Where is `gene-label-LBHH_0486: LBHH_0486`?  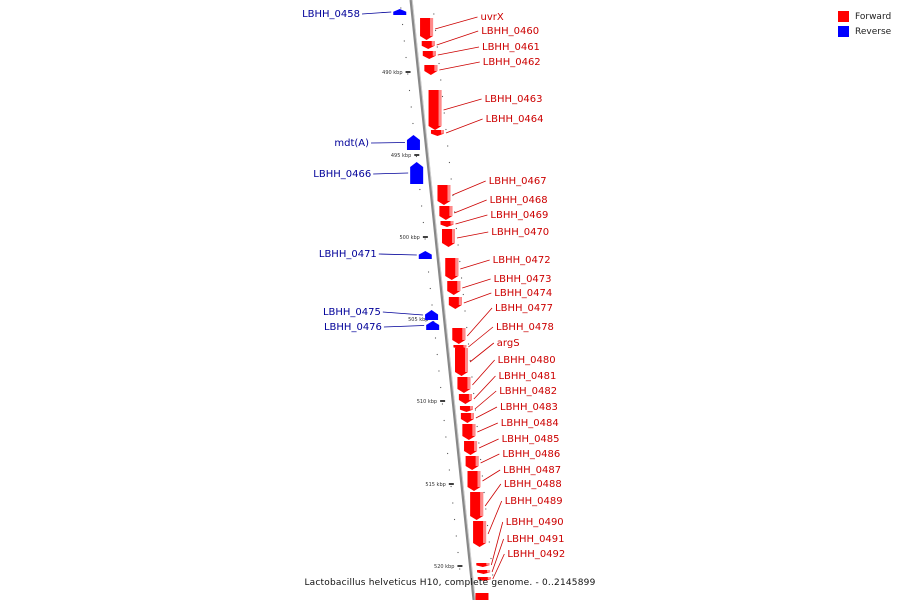 gene-label-LBHH_0486: LBHH_0486 is located at coordinates (531, 454).